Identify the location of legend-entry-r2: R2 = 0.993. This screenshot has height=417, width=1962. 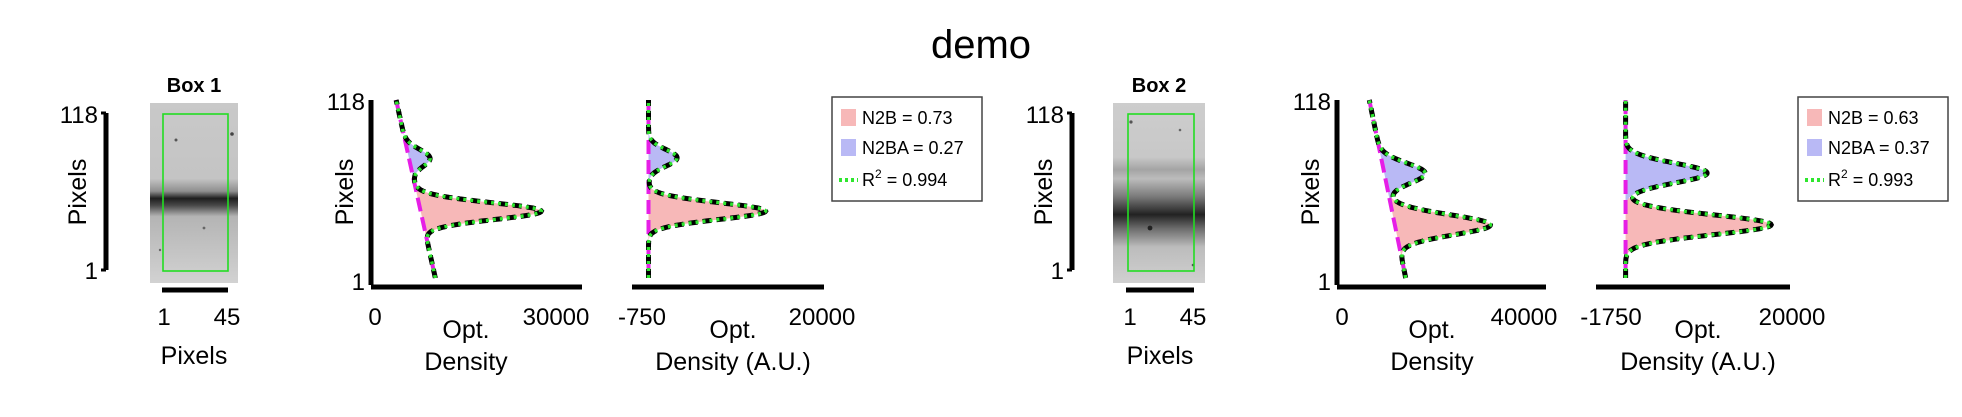
(1870, 178).